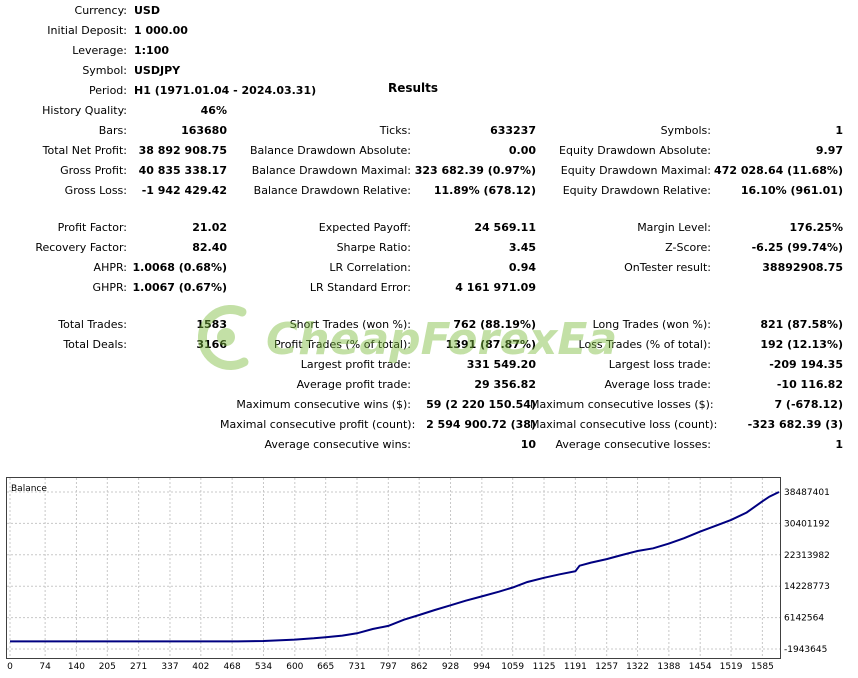  What do you see at coordinates (501, 364) in the screenshot?
I see `largest-profit-value: 331 549.20` at bounding box center [501, 364].